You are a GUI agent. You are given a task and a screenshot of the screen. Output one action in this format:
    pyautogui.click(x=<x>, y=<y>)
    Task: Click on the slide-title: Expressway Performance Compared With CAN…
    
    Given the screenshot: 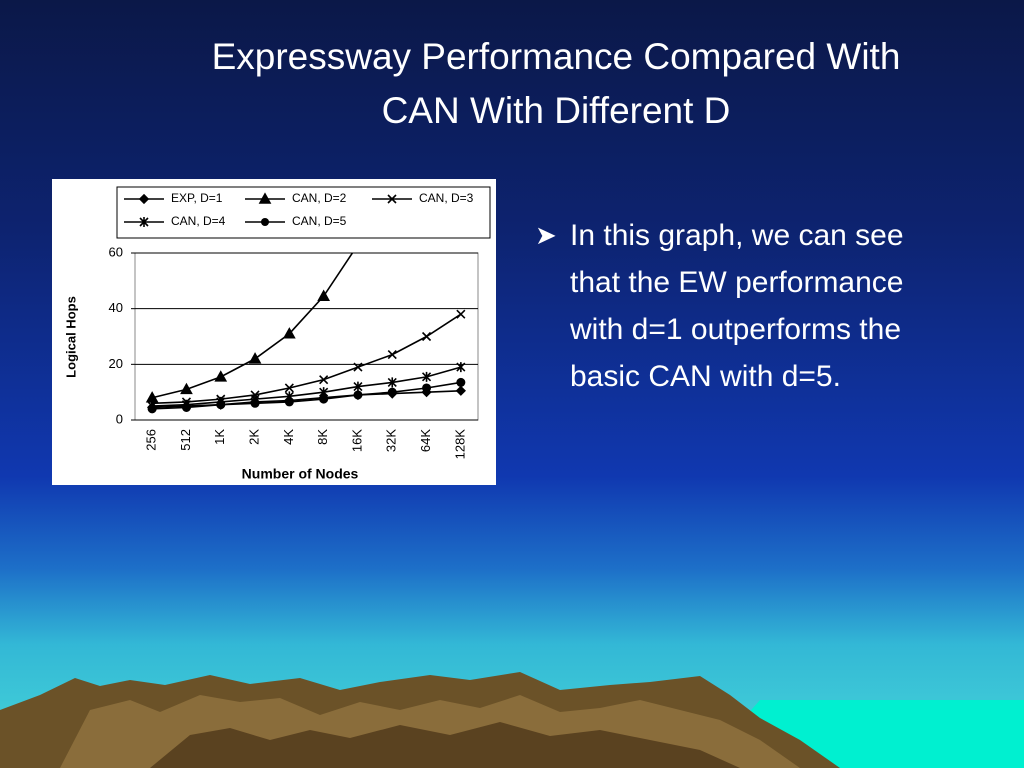 What is the action you would take?
    pyautogui.click(x=556, y=84)
    